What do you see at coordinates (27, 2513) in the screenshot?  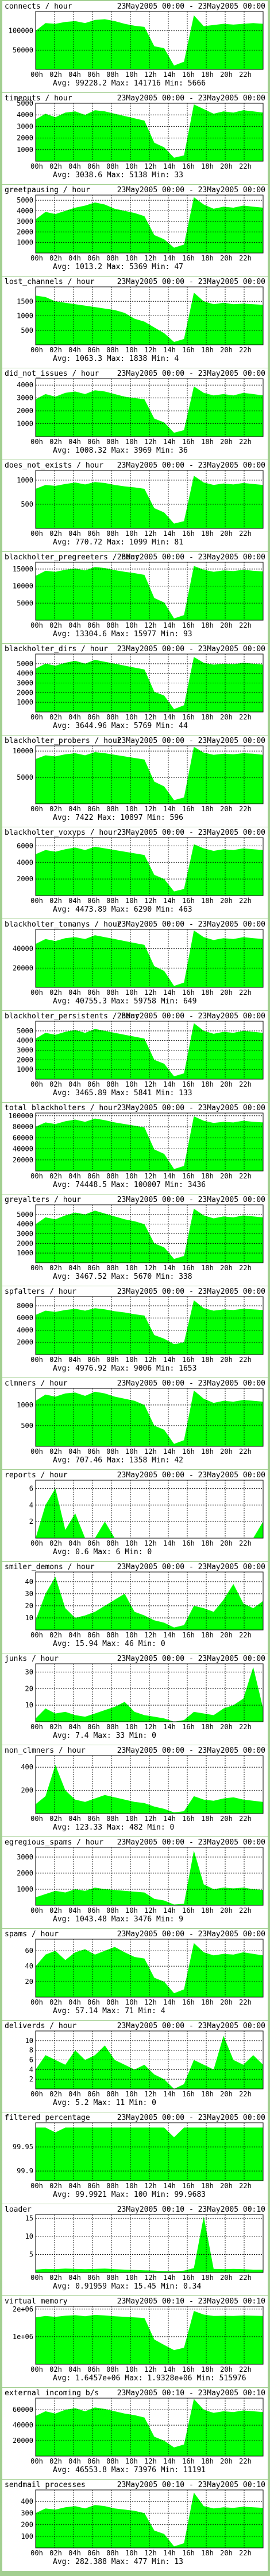 I see `y-tick-label: 300` at bounding box center [27, 2513].